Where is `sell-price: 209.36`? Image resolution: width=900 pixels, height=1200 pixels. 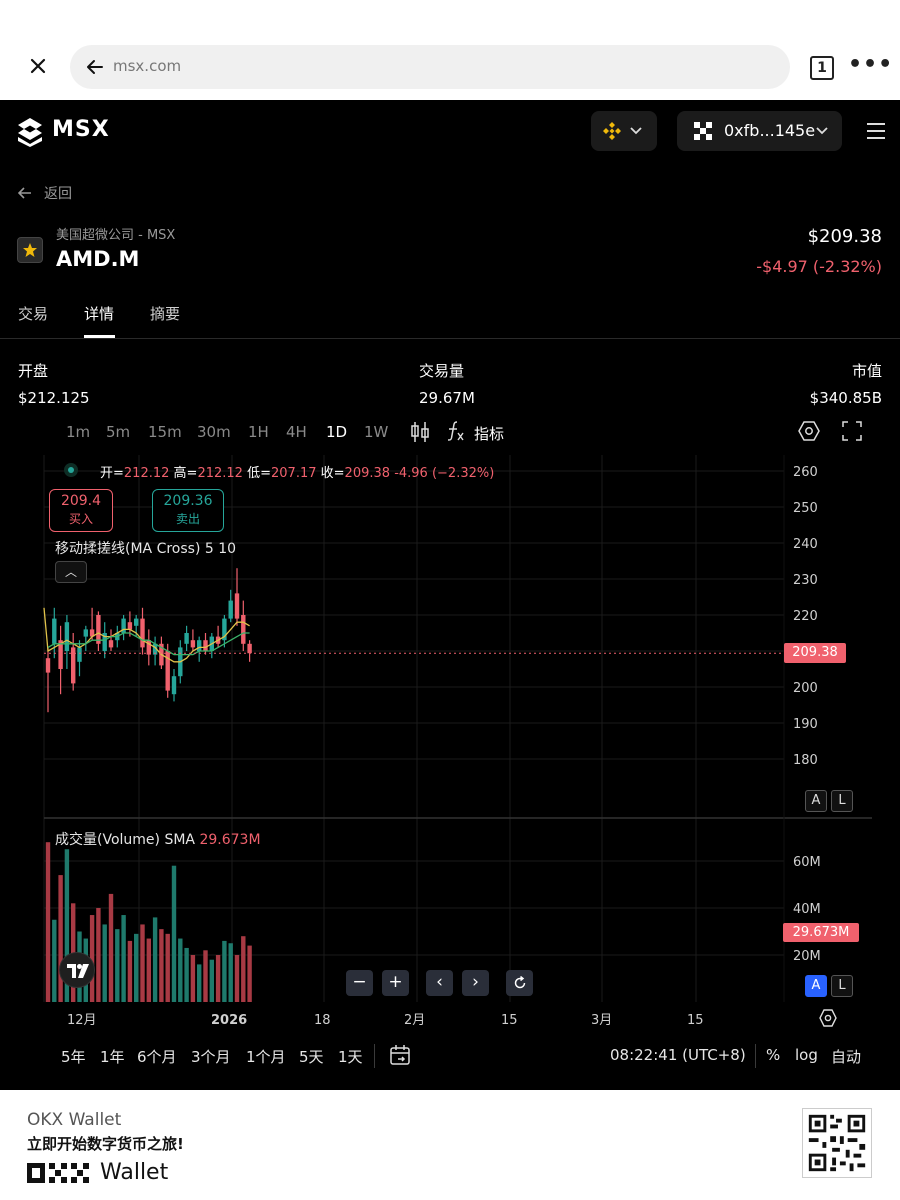
sell-price: 209.36 is located at coordinates (188, 501).